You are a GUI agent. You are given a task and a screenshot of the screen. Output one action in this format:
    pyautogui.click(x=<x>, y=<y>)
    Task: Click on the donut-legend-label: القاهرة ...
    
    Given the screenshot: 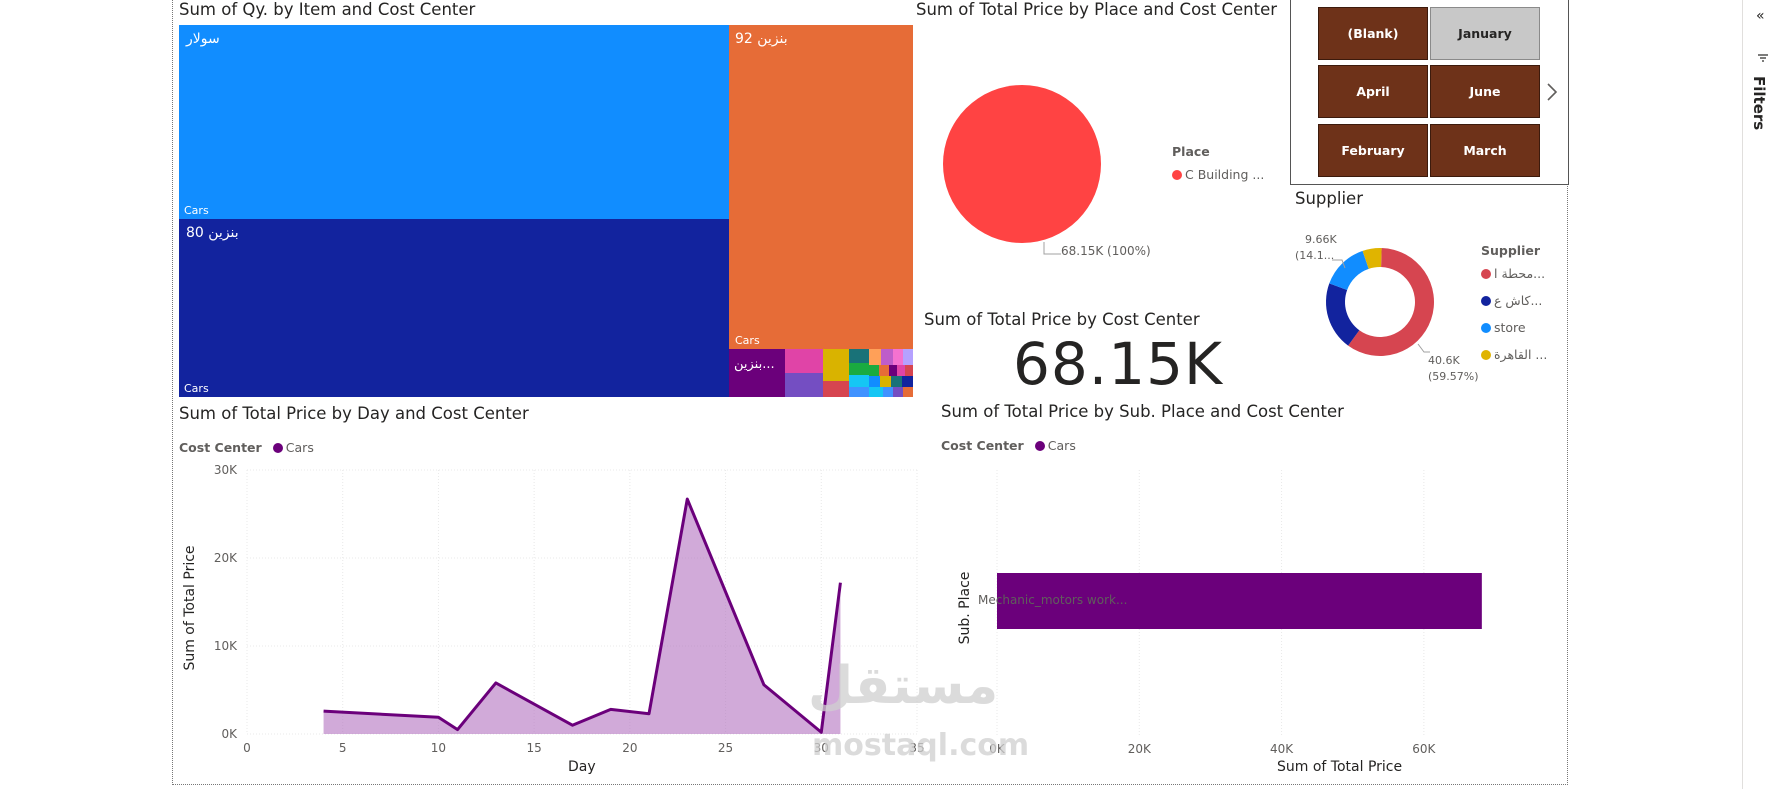 What is the action you would take?
    pyautogui.click(x=1521, y=354)
    